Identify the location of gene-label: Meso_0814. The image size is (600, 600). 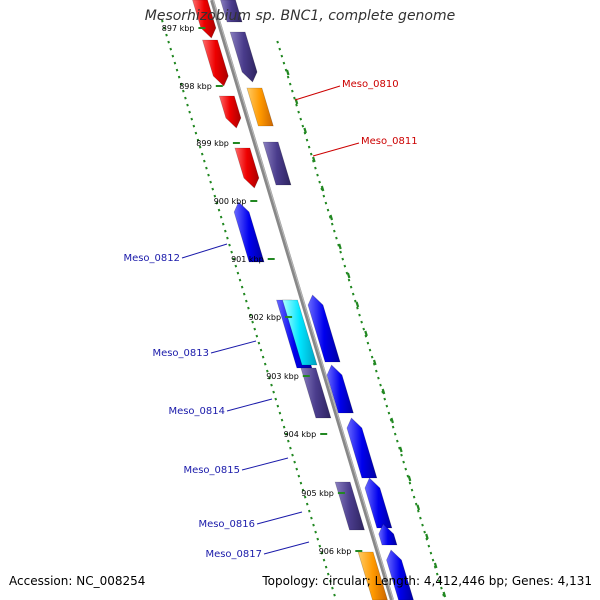
(196, 411).